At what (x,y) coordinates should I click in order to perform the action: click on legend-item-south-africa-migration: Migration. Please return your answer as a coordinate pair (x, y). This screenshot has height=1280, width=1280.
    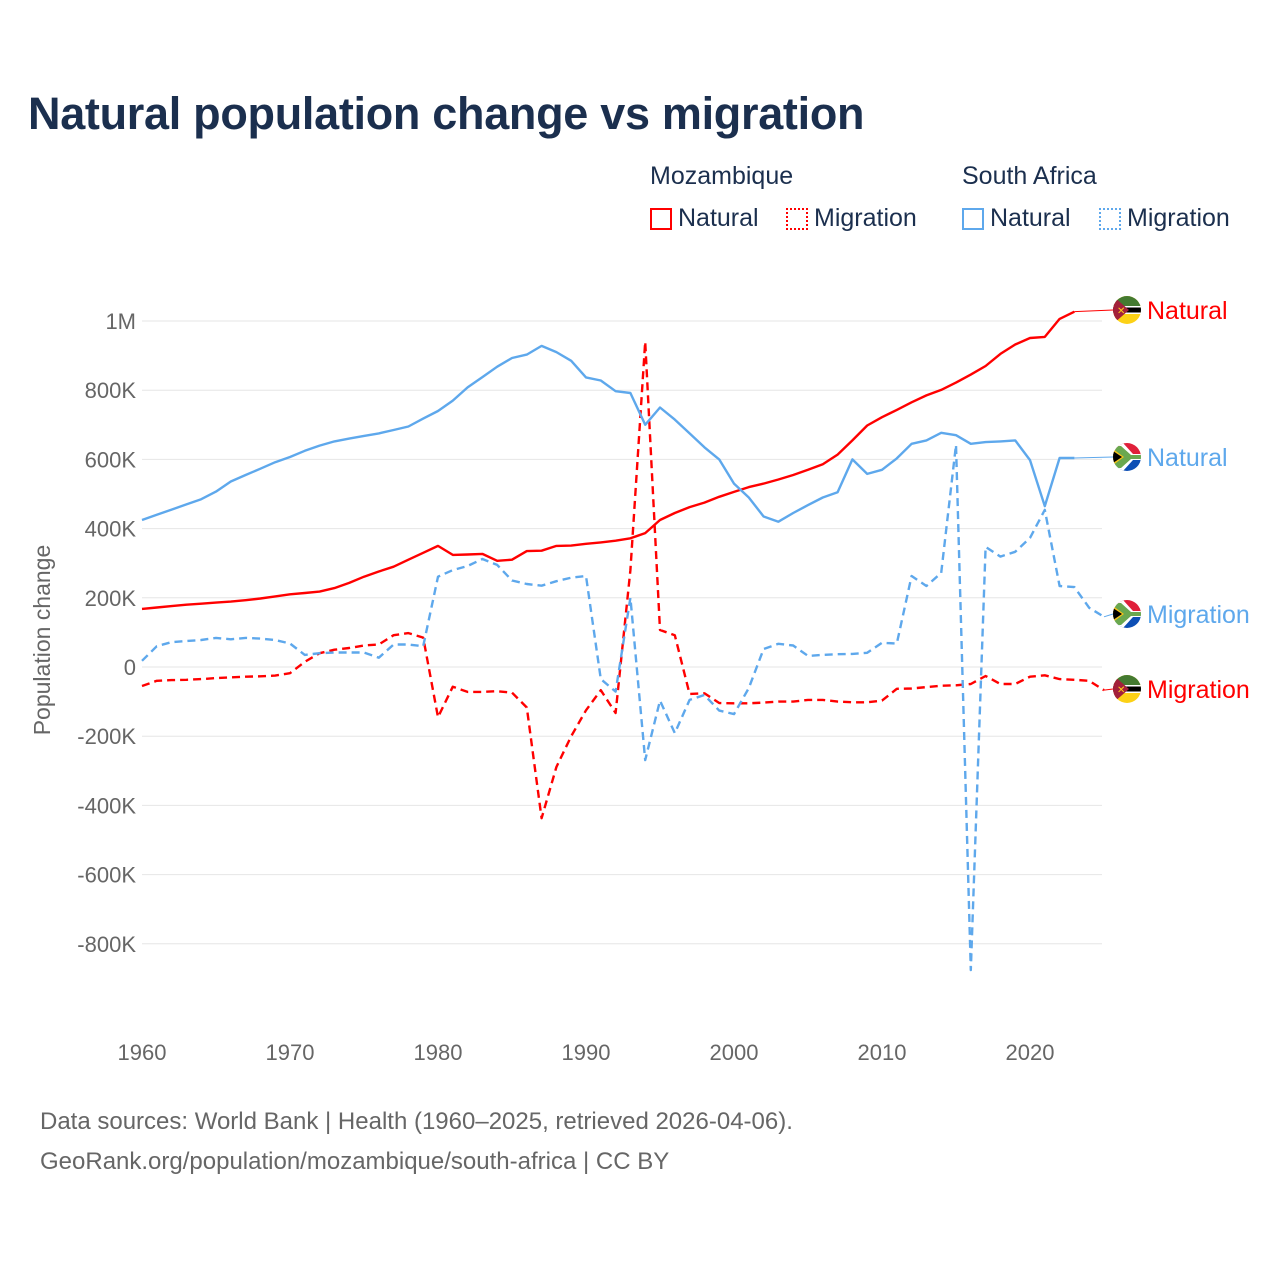
    Looking at the image, I should click on (1164, 218).